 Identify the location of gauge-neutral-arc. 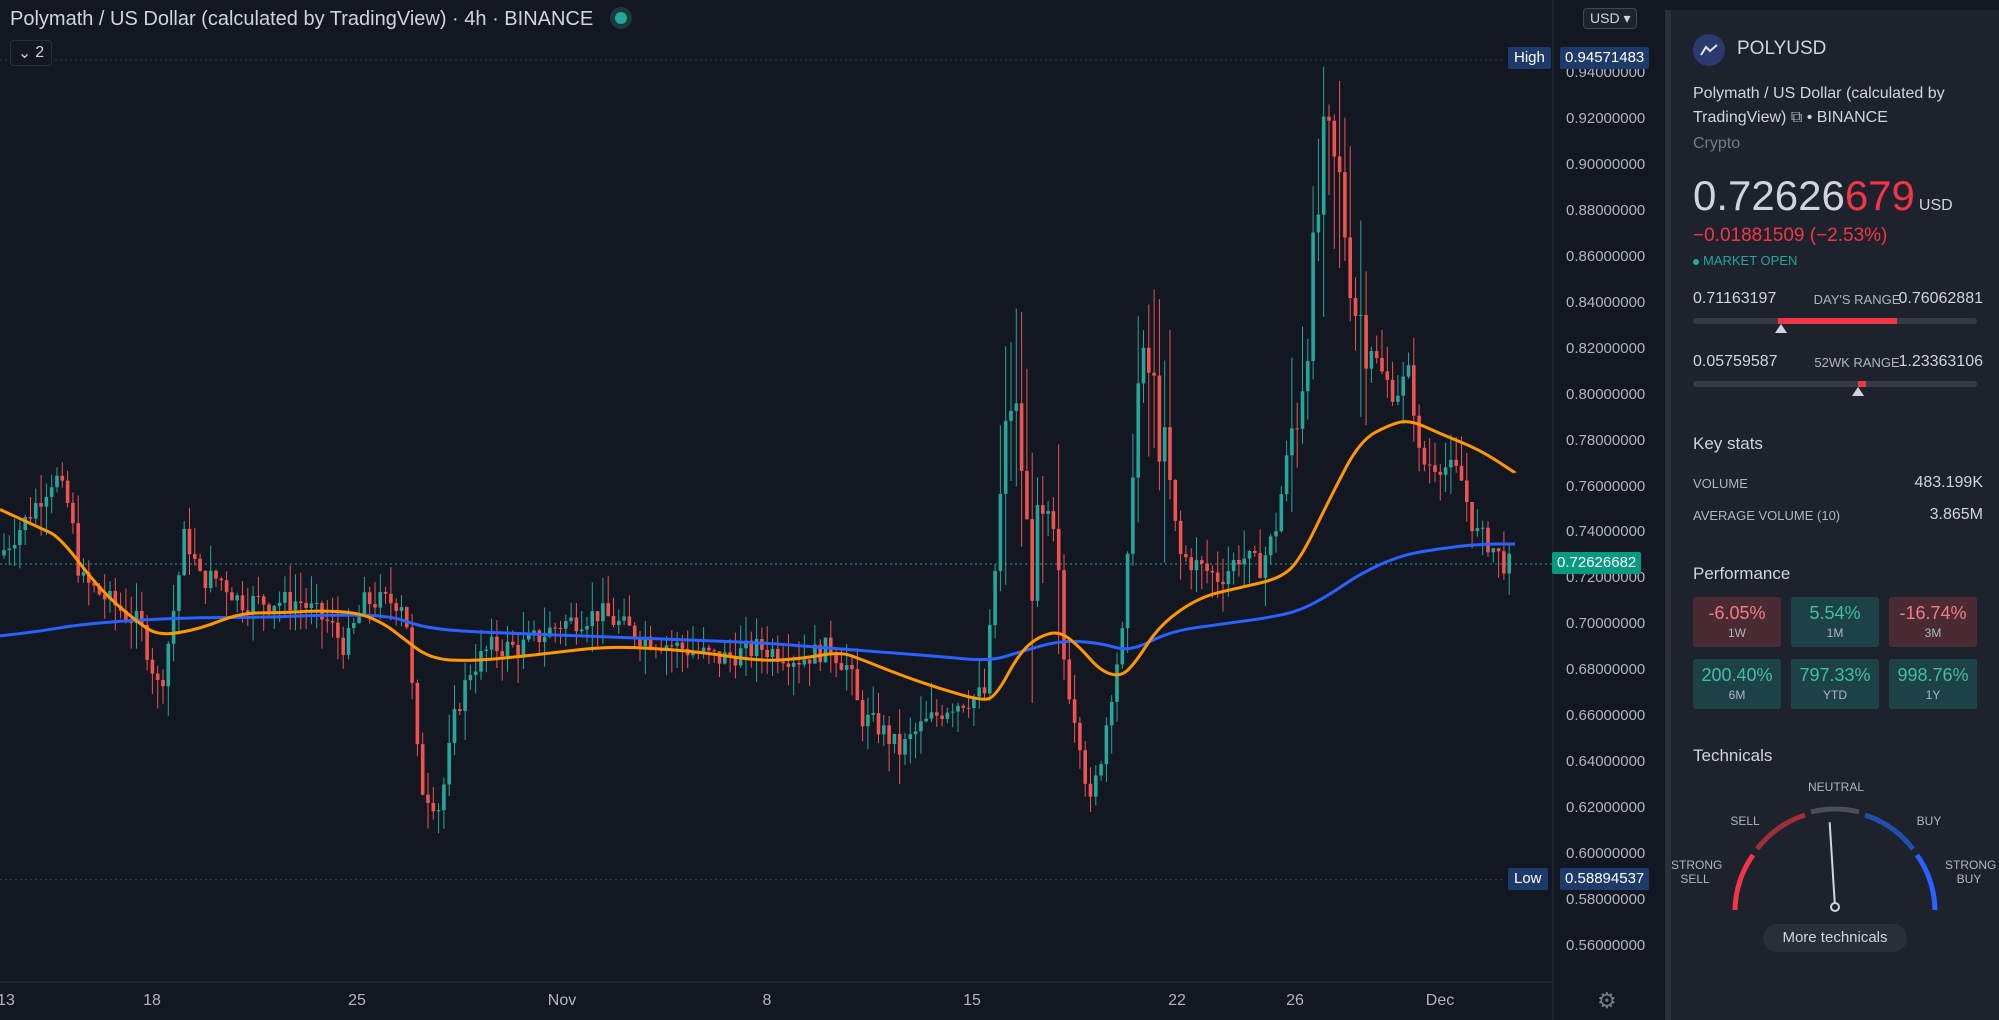
(1835, 810).